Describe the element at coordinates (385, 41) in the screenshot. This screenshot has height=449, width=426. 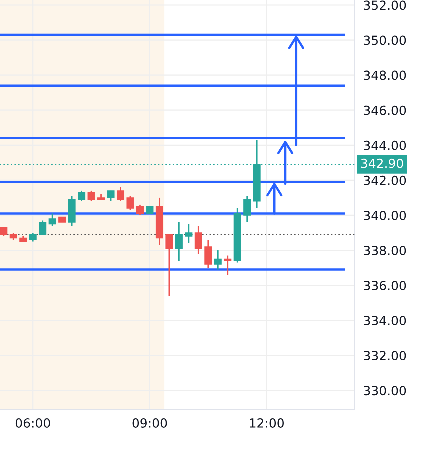
I see `y-tick-label: 350.00` at that location.